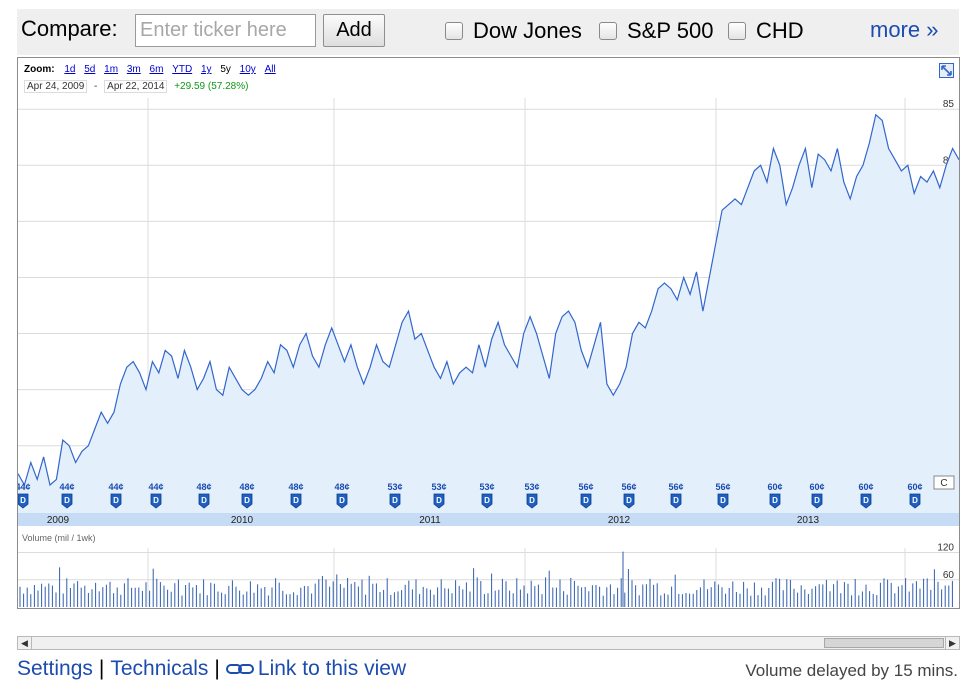 The height and width of the screenshot is (687, 967). I want to click on range-start-date: Apr 24, 2009, so click(56, 86).